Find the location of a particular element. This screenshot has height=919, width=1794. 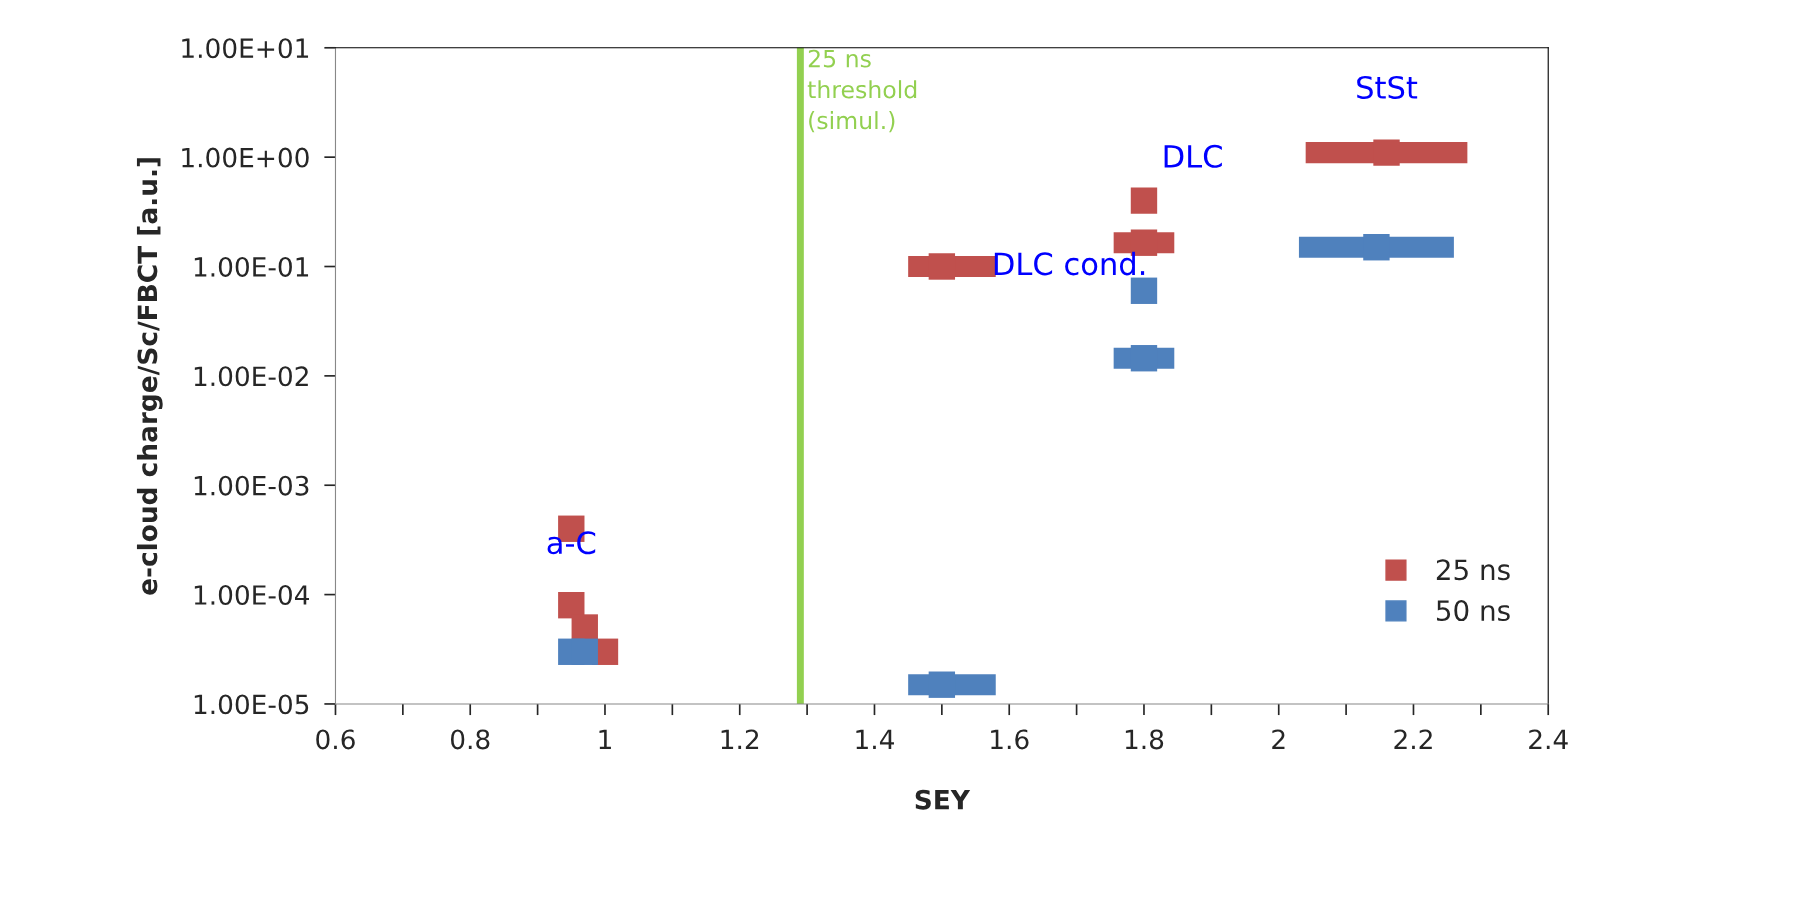

y-tick-label: 1.00E+00 is located at coordinates (245, 157).